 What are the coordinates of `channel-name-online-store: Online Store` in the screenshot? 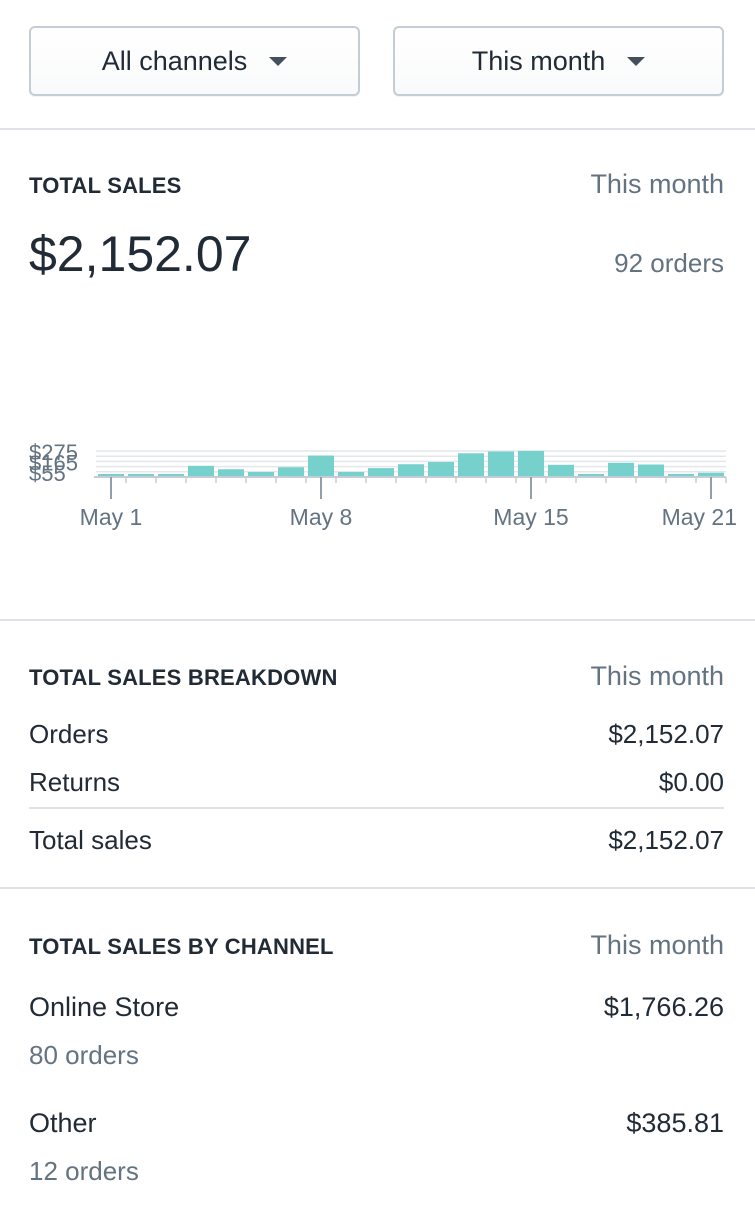 It's located at (104, 1007).